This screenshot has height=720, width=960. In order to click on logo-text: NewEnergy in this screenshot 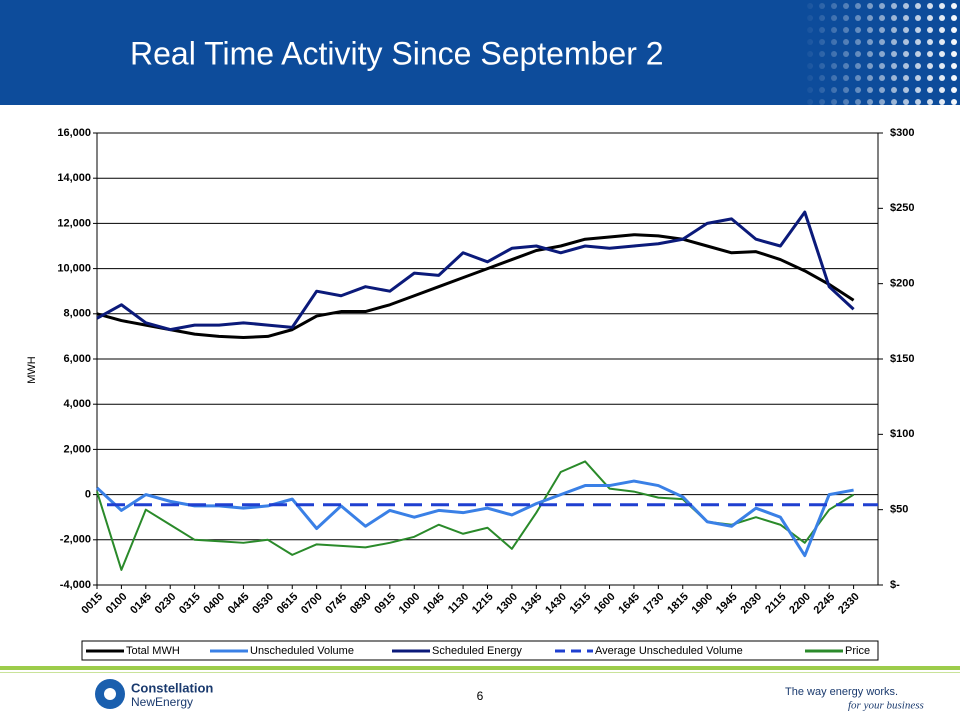, I will do `click(162, 702)`.